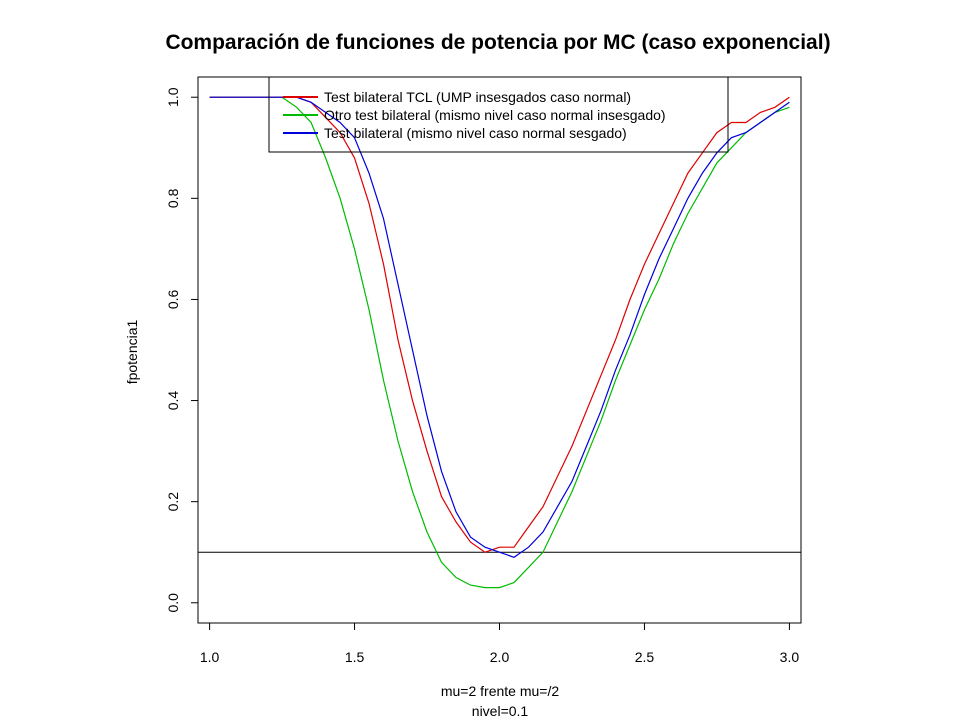 The image size is (960, 720). What do you see at coordinates (210, 657) in the screenshot?
I see `x-tick-label: 1.0` at bounding box center [210, 657].